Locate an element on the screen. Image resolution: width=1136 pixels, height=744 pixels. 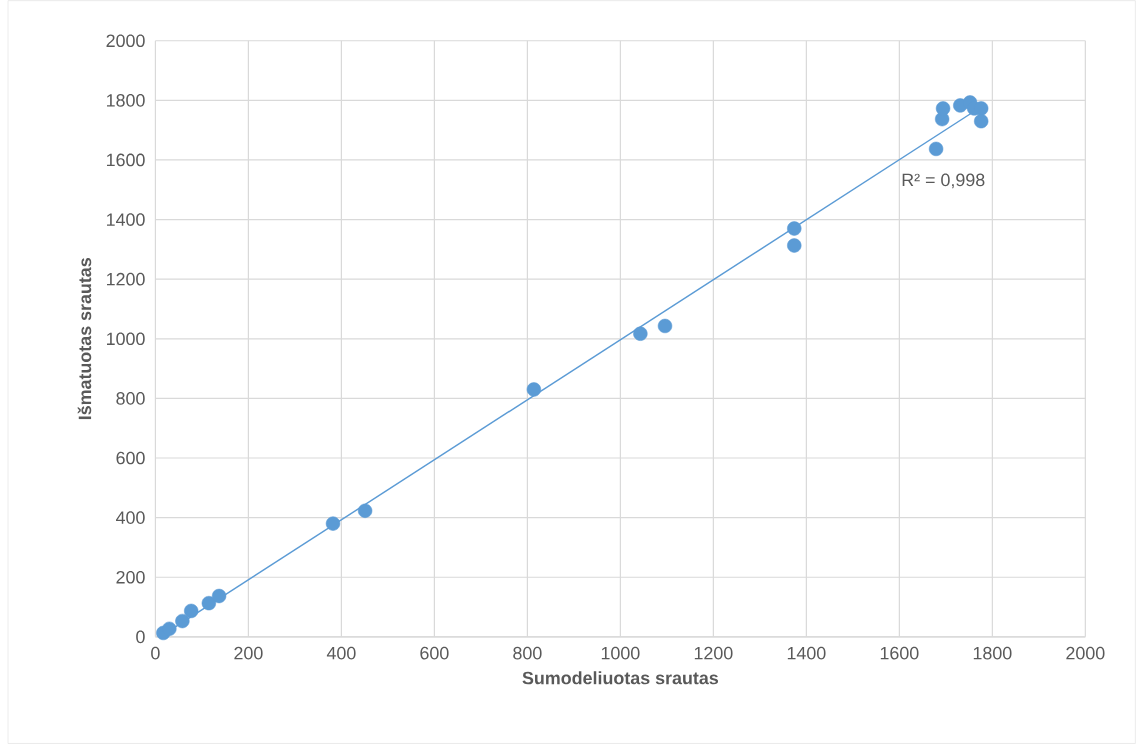
x-tick-label: 1600 is located at coordinates (899, 653).